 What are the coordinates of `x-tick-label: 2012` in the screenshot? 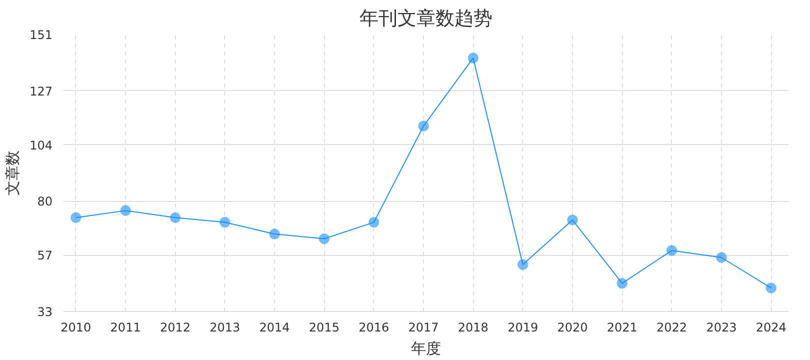 It's located at (175, 327).